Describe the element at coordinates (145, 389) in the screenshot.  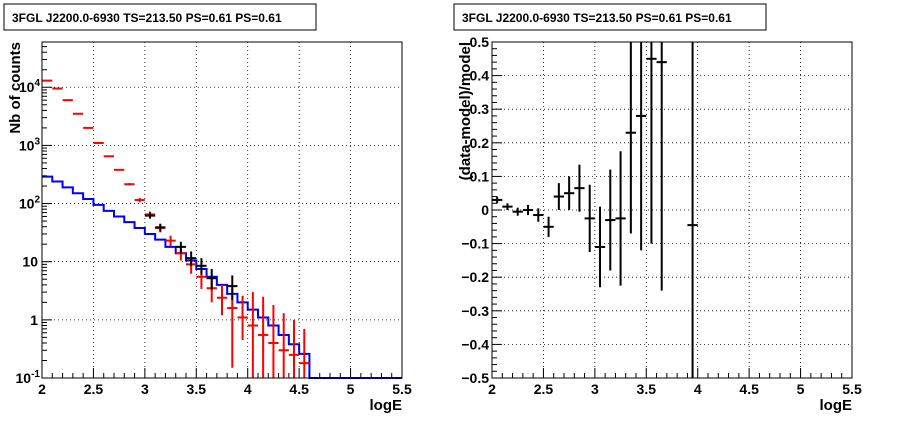
I see `counts-x-tick-label: 3` at that location.